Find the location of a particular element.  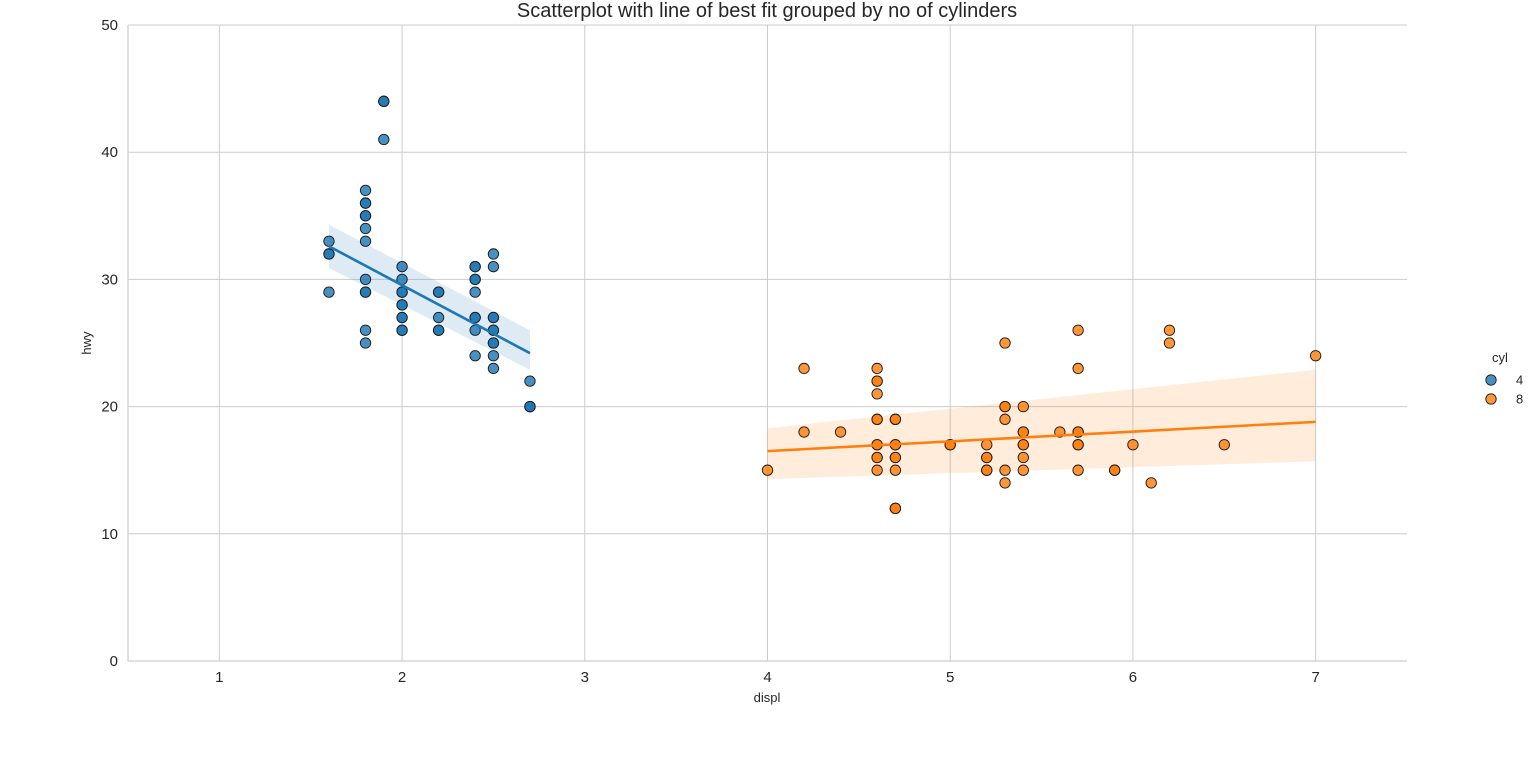

y-tick-label: 30 is located at coordinates (109, 279).